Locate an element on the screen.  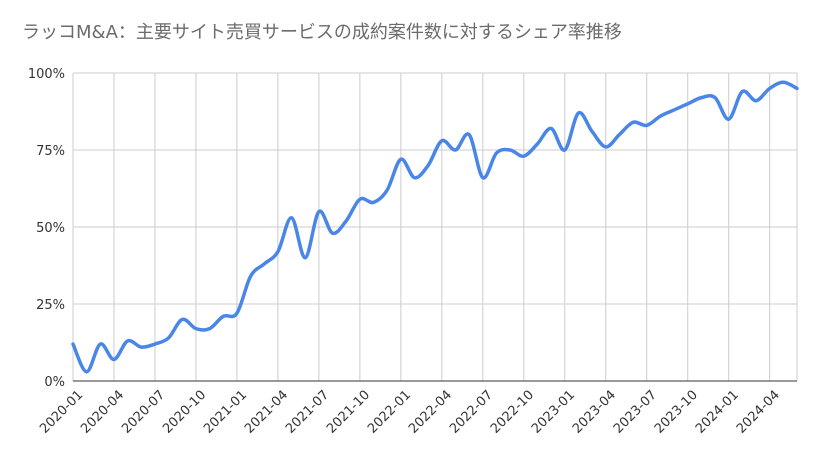
x-tick-label: 2024-04 is located at coordinates (758, 412).